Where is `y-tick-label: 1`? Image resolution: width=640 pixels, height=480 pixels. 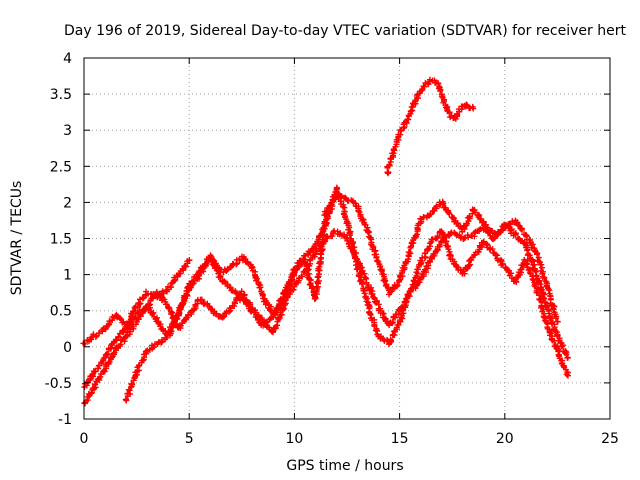
y-tick-label: 1 is located at coordinates (67, 276).